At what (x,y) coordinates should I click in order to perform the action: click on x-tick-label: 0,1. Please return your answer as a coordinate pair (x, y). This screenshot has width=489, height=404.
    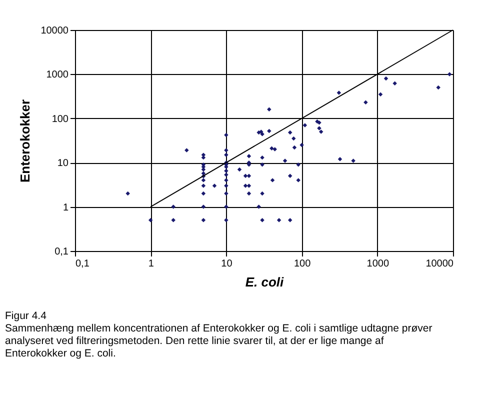
    Looking at the image, I should click on (83, 264).